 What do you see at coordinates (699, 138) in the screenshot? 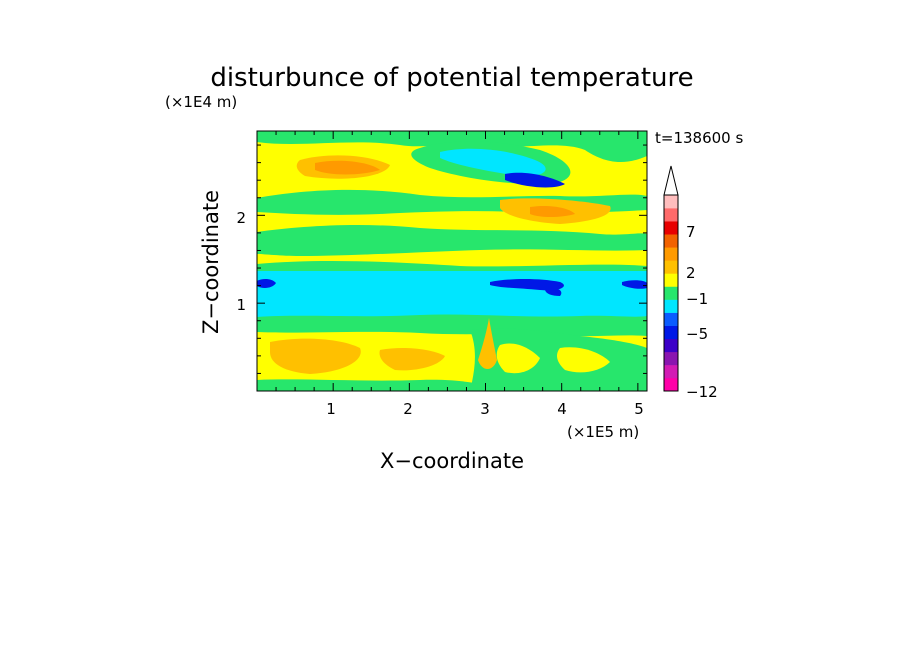
I see `time-label: t=138600 s` at bounding box center [699, 138].